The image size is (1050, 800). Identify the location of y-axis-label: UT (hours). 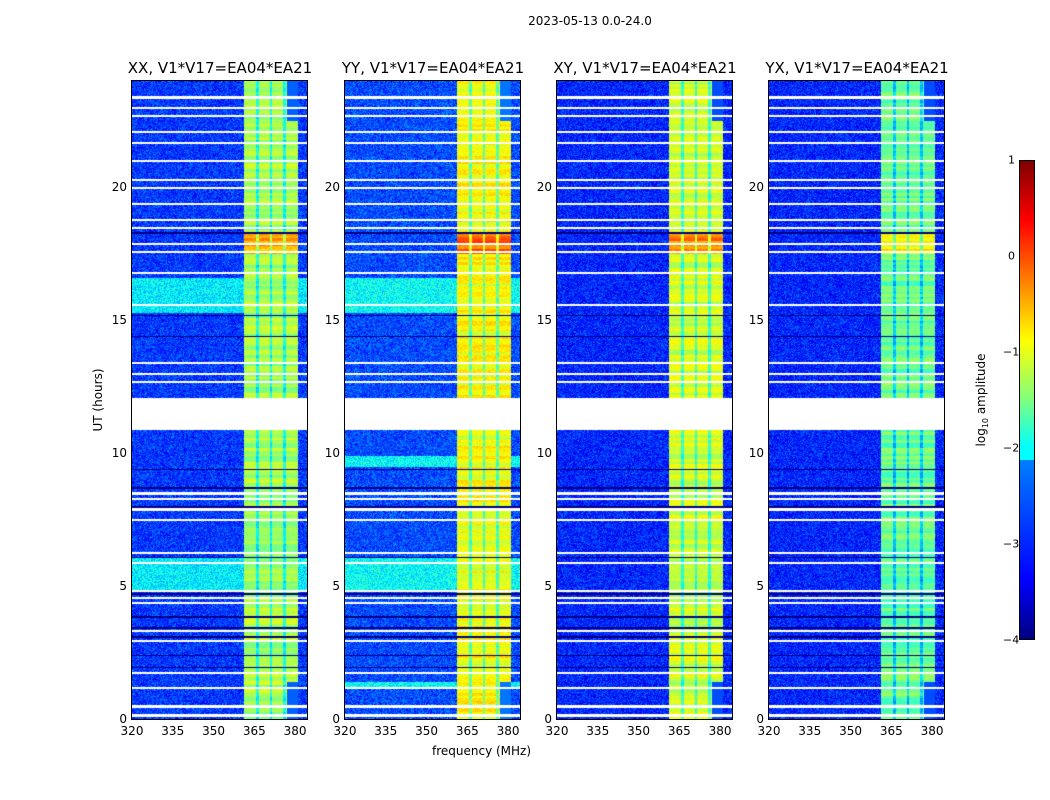
(98, 400).